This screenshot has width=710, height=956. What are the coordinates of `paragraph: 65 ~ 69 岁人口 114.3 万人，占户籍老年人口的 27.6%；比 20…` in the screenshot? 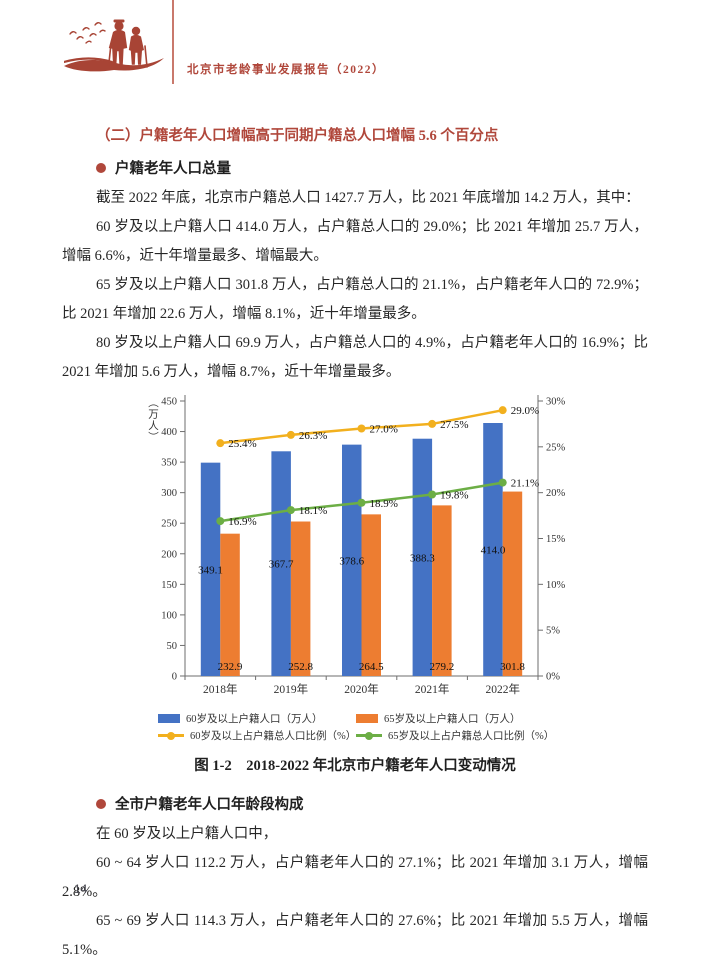 It's located at (355, 934).